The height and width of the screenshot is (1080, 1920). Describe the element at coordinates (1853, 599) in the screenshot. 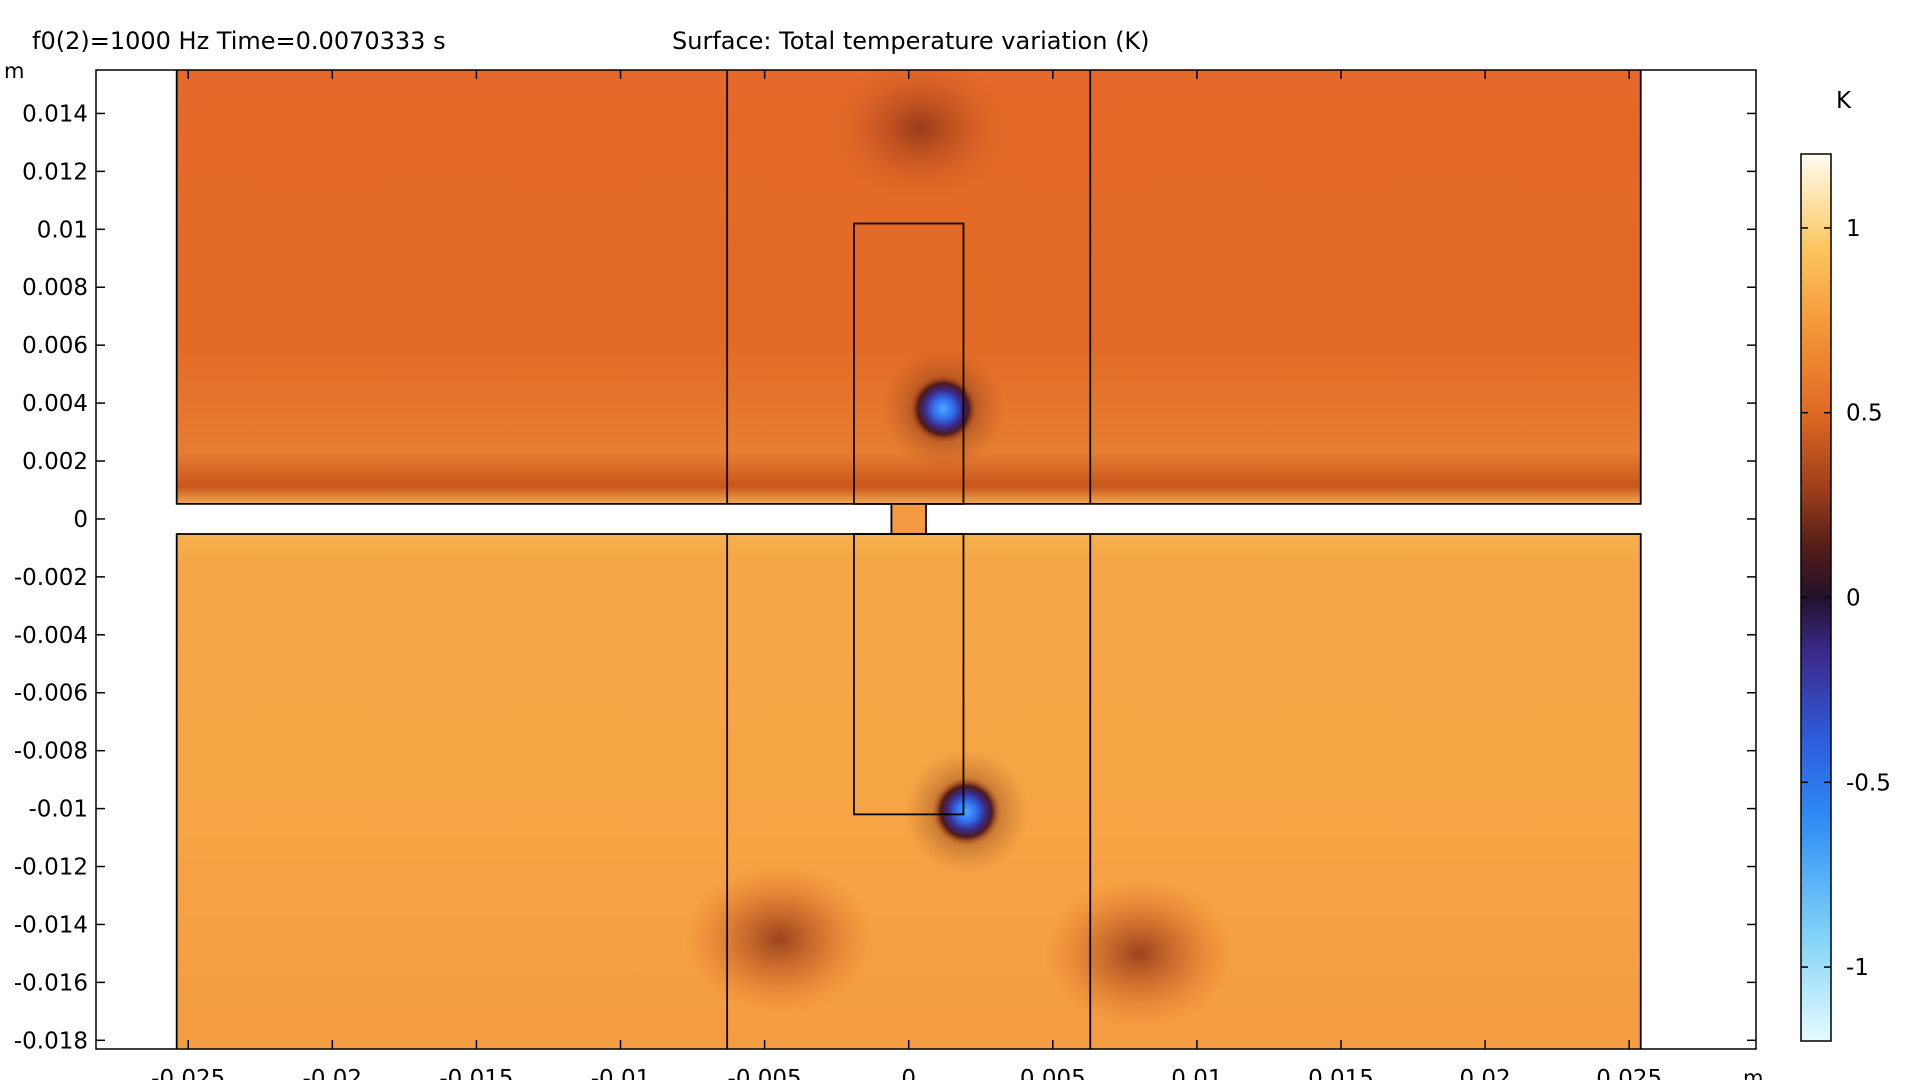

I see `colorbar-tick-label: 0` at that location.